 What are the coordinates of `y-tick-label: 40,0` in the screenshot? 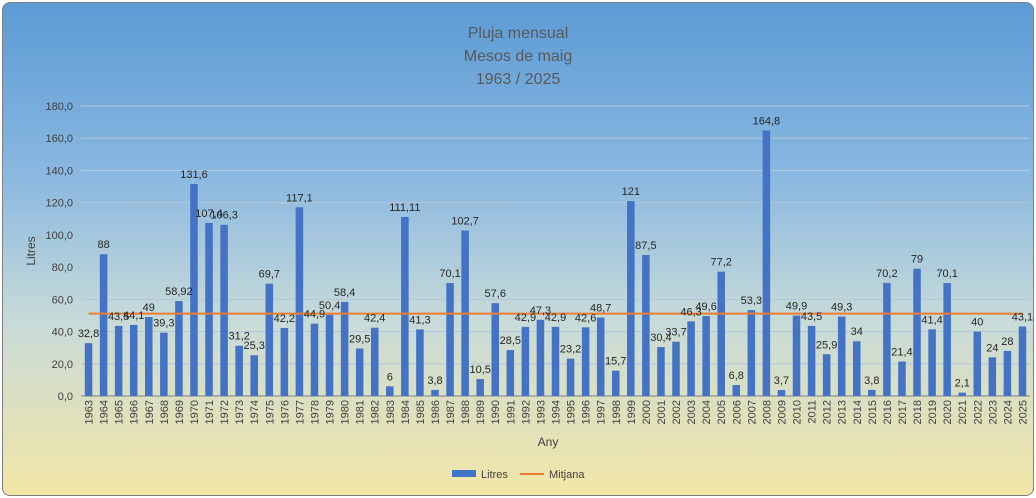 It's located at (62, 333).